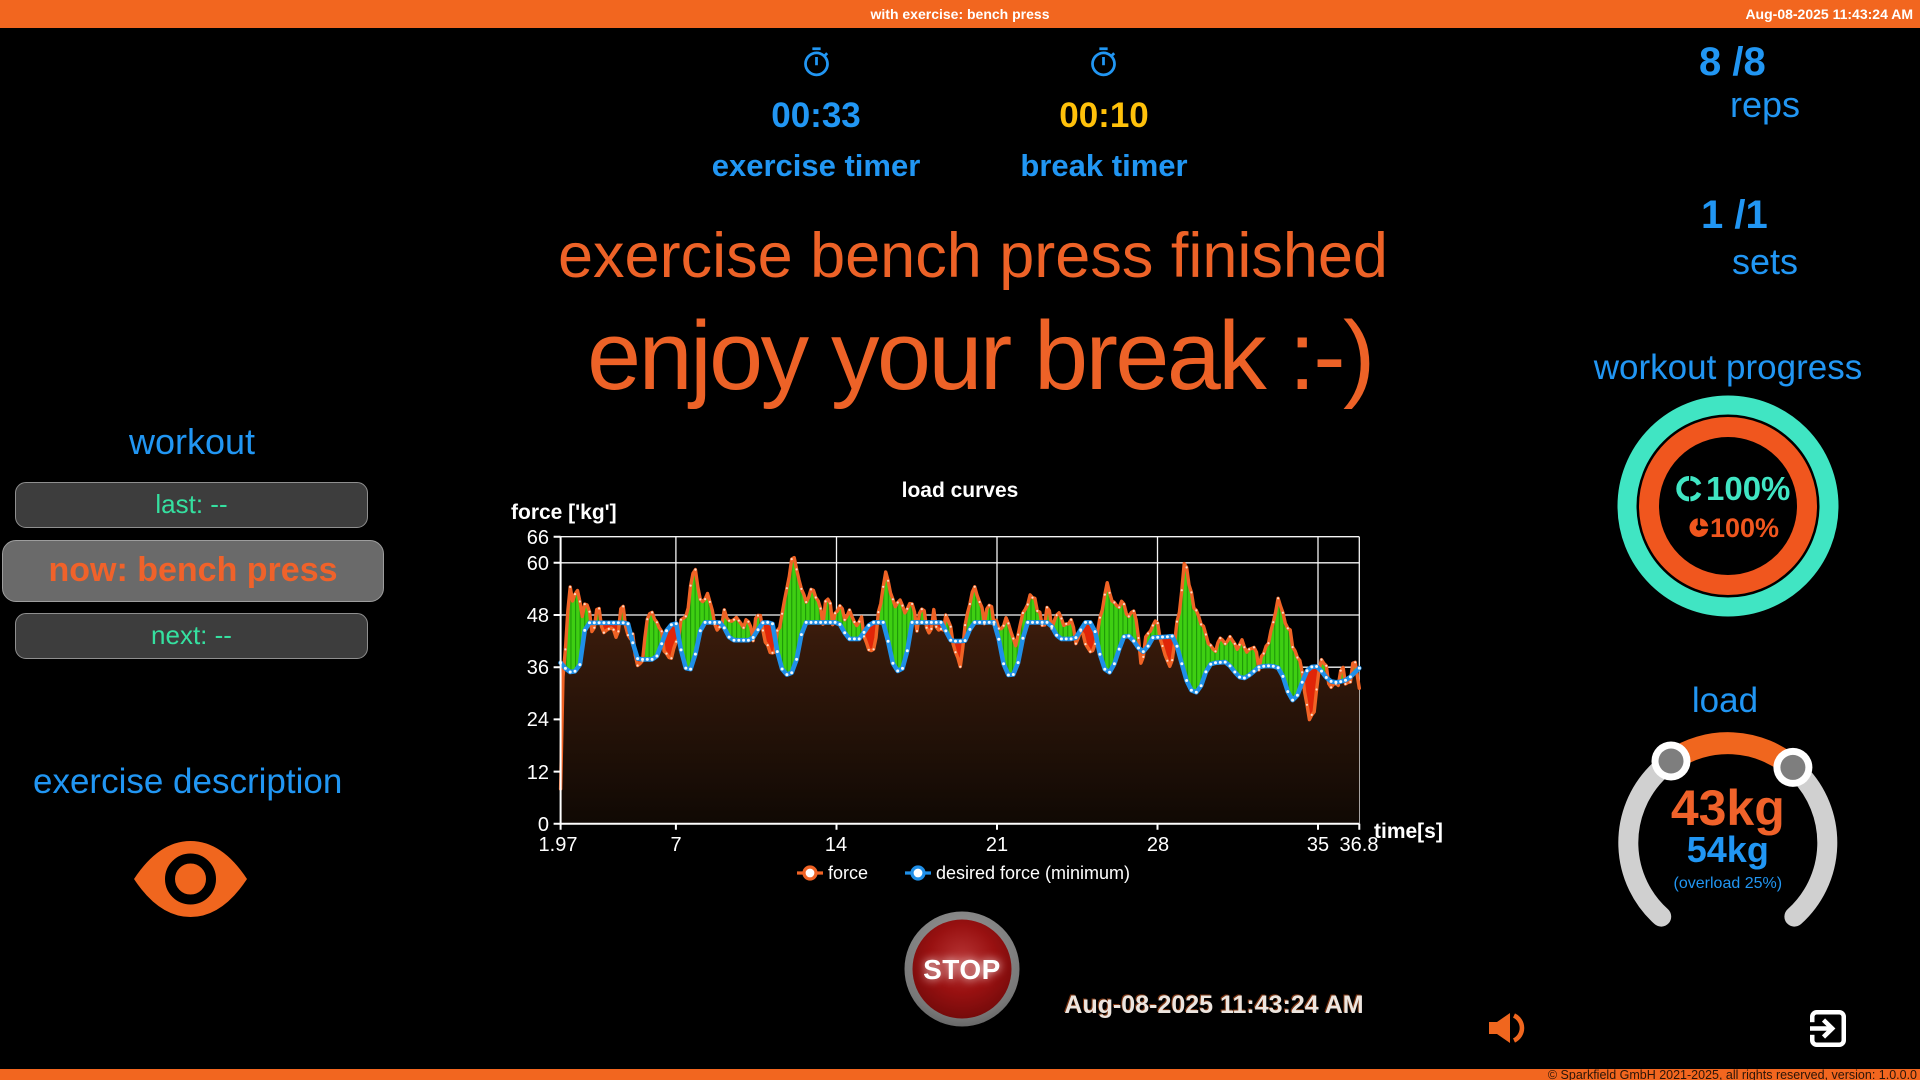 This screenshot has height=1080, width=1920. What do you see at coordinates (538, 538) in the screenshot?
I see `svg-text: 66` at bounding box center [538, 538].